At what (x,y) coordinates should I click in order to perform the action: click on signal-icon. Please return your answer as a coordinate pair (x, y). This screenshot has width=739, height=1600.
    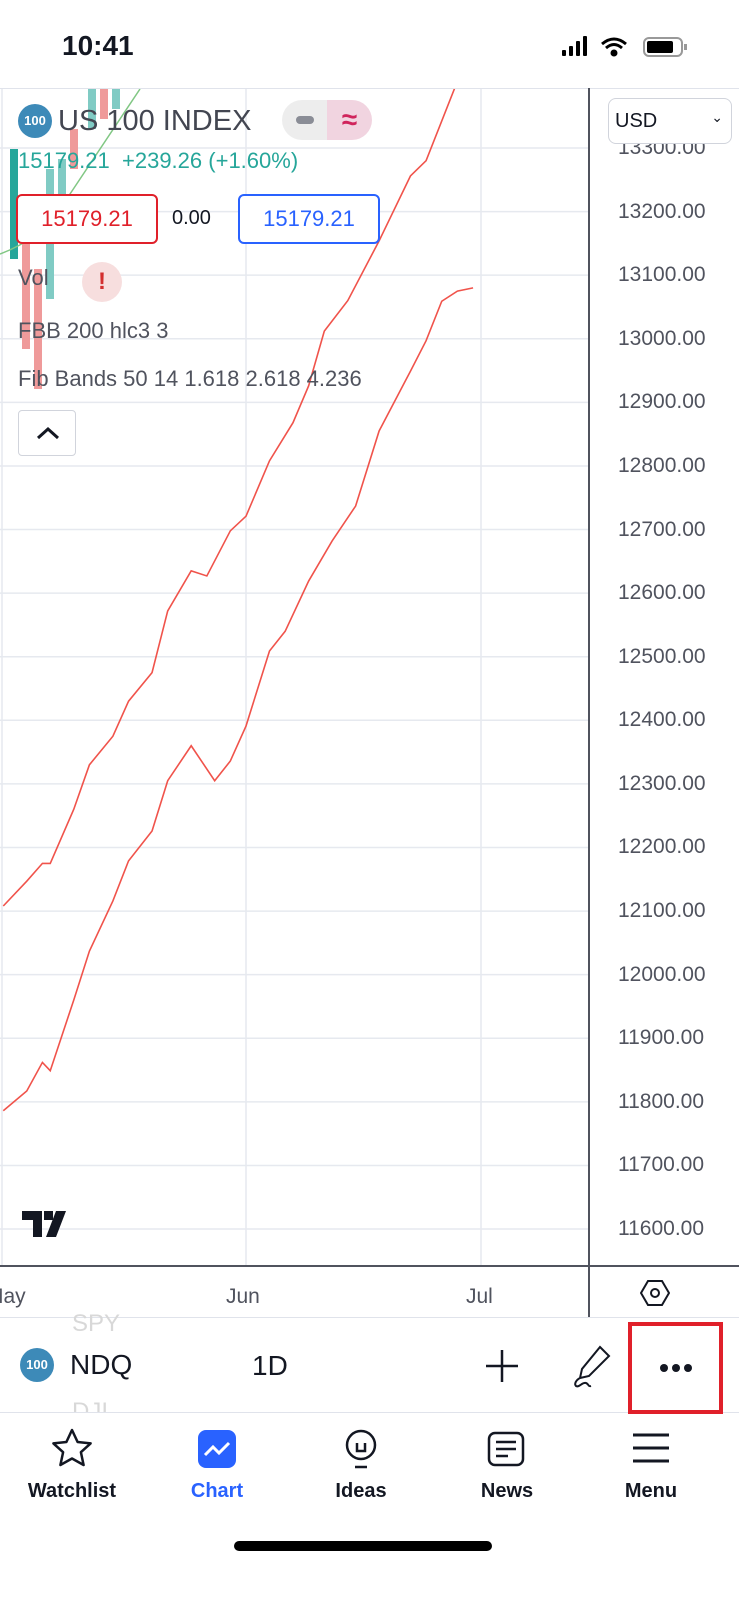
    Looking at the image, I should click on (574, 46).